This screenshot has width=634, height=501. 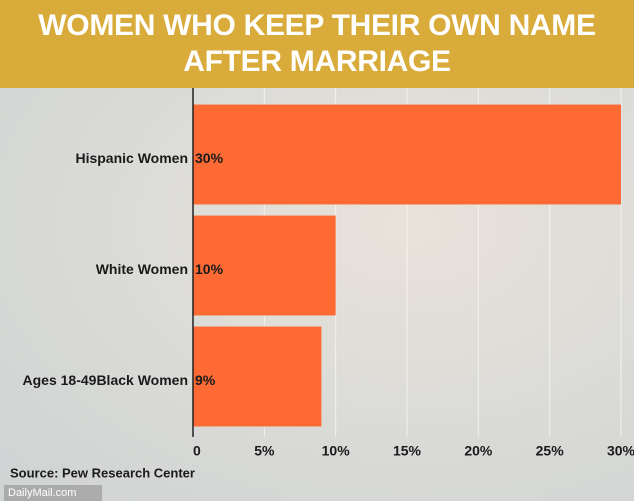 What do you see at coordinates (131, 158) in the screenshot?
I see `category-label: Hispanic Women` at bounding box center [131, 158].